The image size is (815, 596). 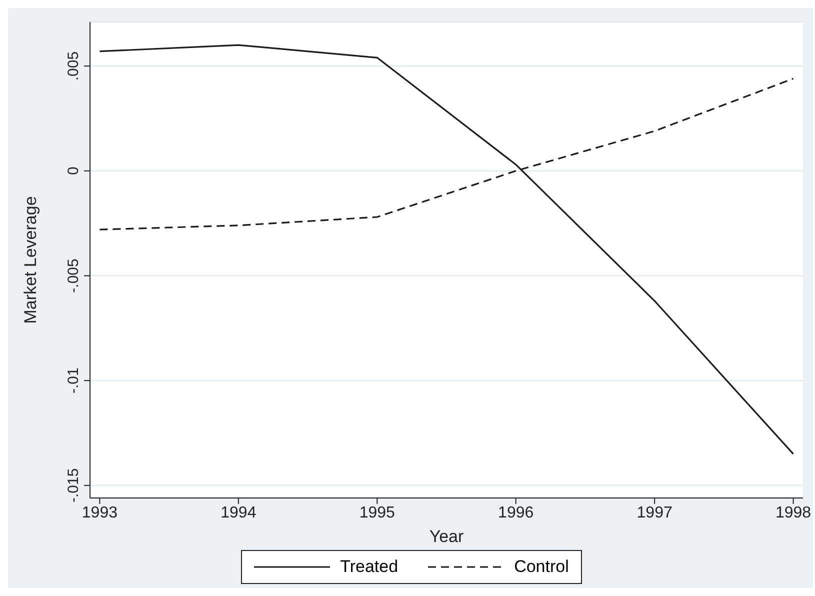 I want to click on y-axis-title: Market Leverage, so click(x=30, y=260).